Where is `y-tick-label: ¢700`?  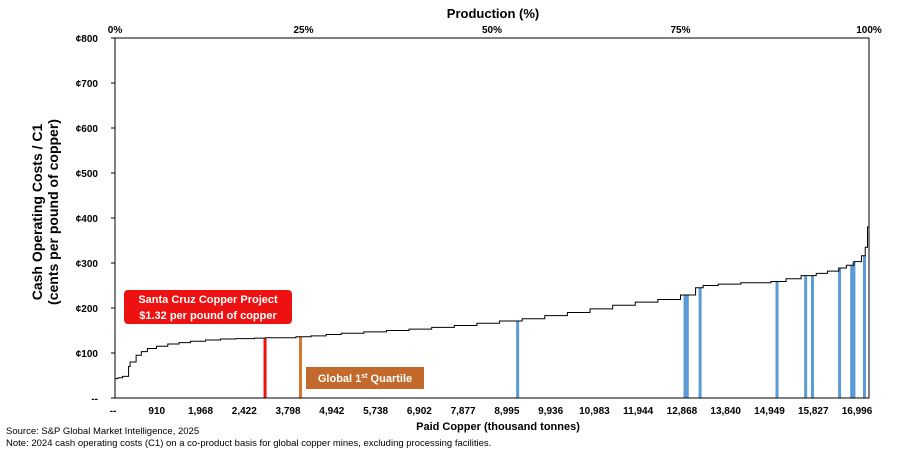
y-tick-label: ¢700 is located at coordinates (87, 84).